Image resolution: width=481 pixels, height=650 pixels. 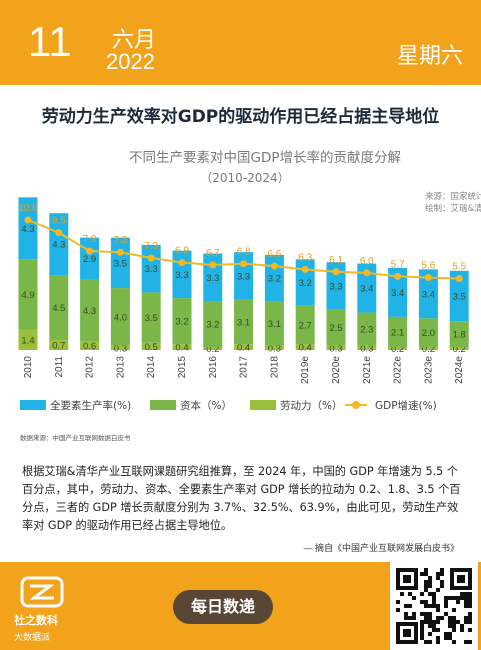 I want to click on x-tick-label: 2015, so click(x=182, y=367).